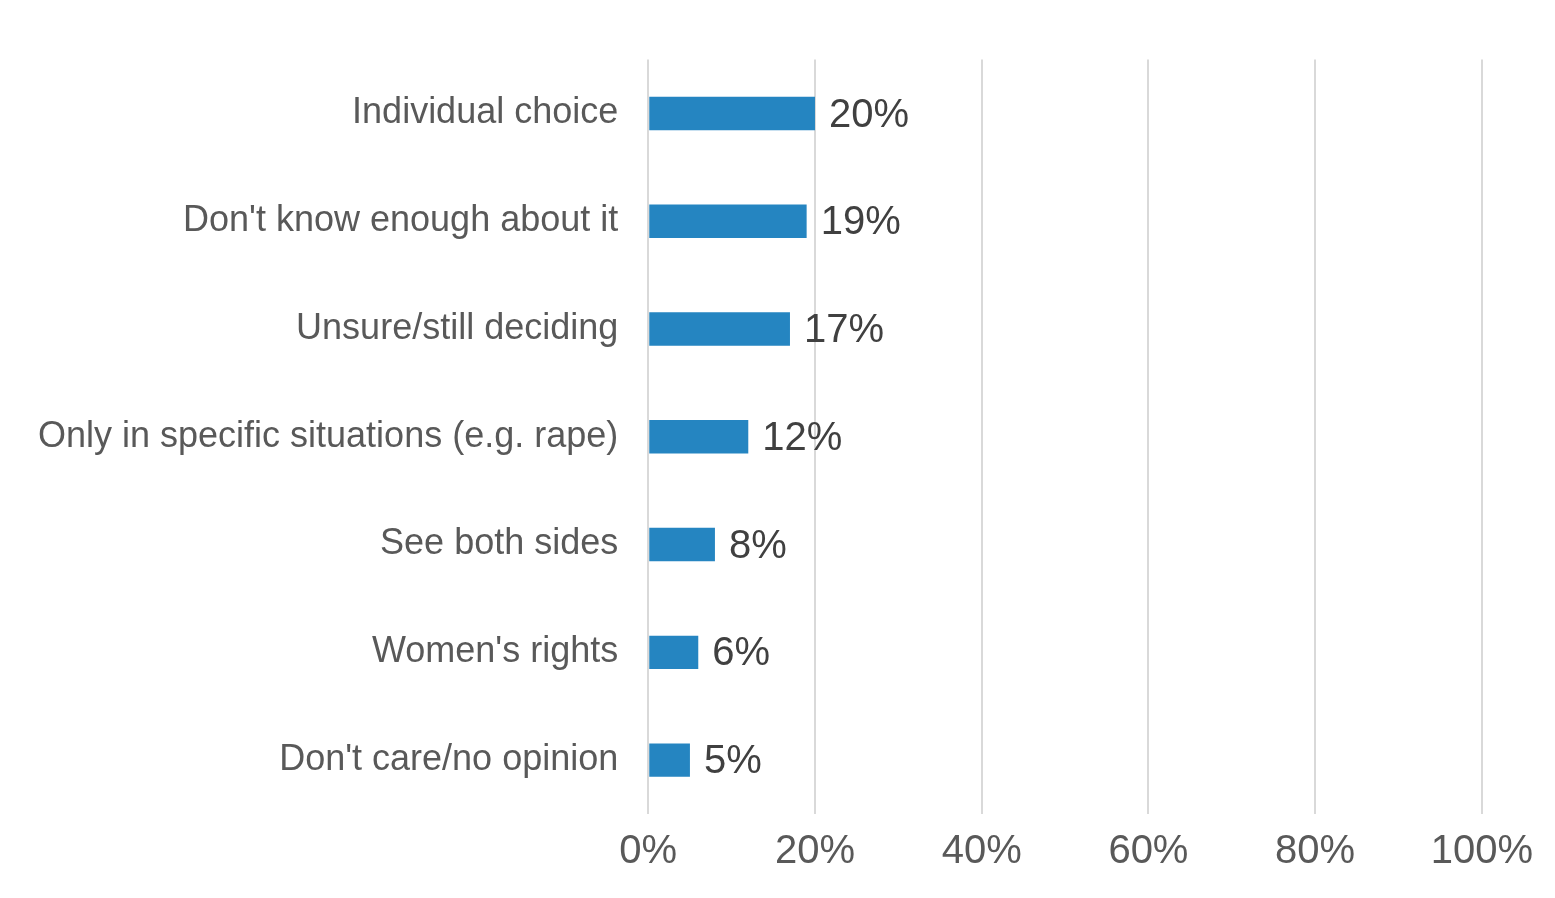 The image size is (1555, 898). What do you see at coordinates (757, 543) in the screenshot?
I see `data-label: 8%` at bounding box center [757, 543].